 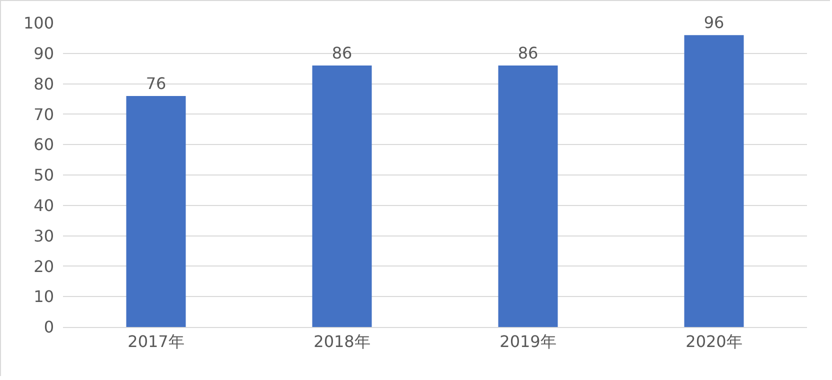 What do you see at coordinates (44, 144) in the screenshot?
I see `y-tick-label: 60` at bounding box center [44, 144].